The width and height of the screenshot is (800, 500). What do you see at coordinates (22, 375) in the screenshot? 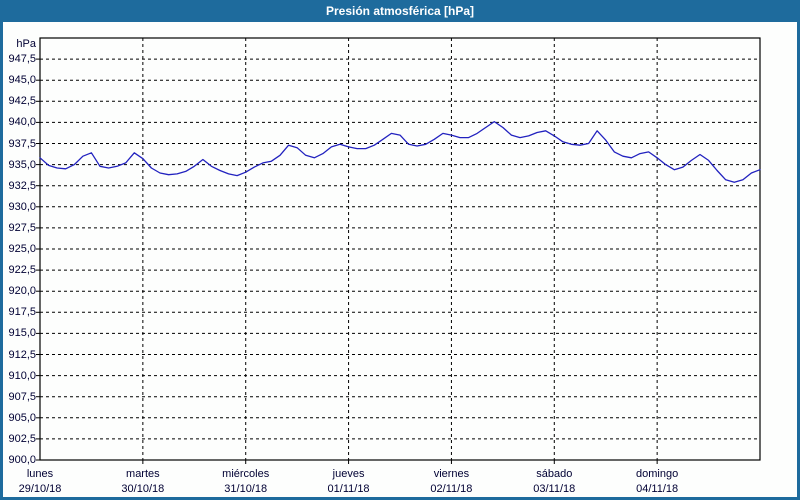
I see `y-tick-label: 910,0` at bounding box center [22, 375].